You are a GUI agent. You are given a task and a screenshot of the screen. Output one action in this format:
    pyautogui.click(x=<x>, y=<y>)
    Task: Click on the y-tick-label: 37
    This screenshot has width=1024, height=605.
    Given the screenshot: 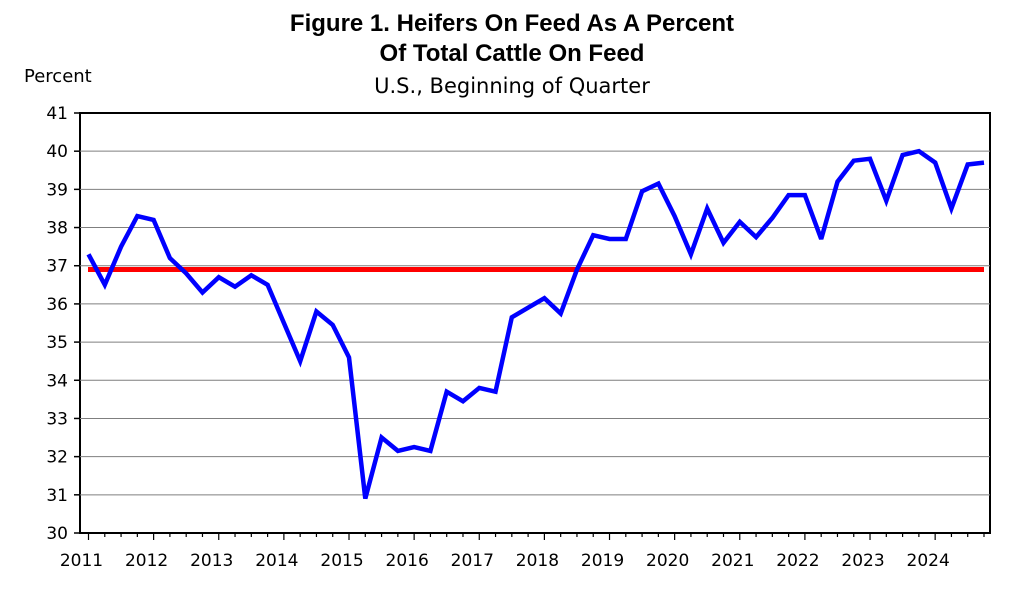 What is the action you would take?
    pyautogui.click(x=57, y=267)
    